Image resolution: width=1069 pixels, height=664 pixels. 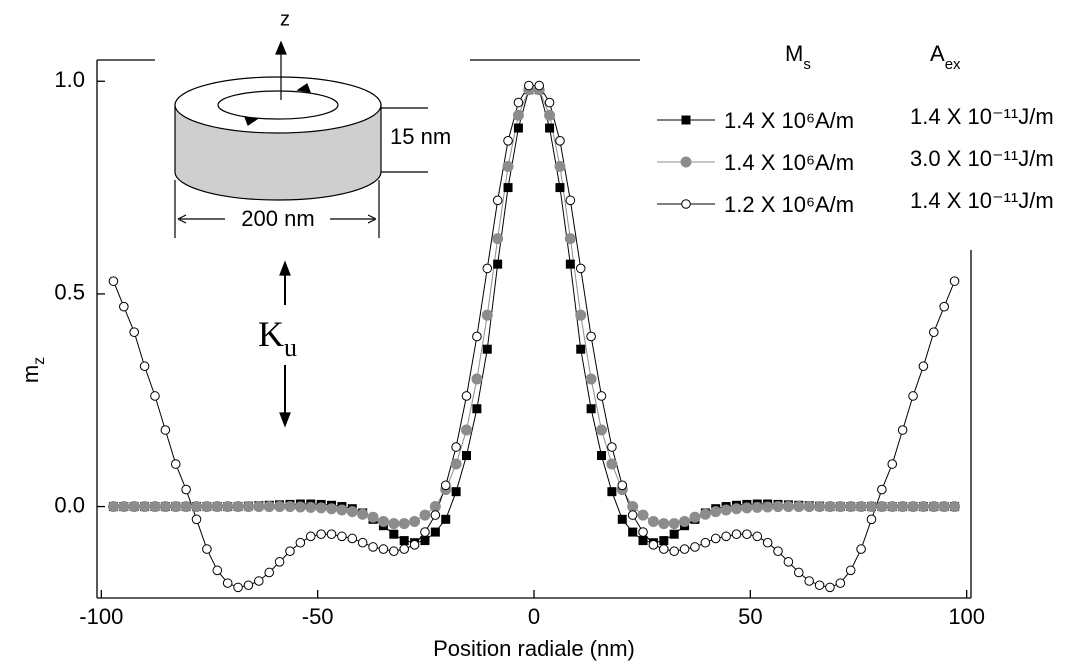 What do you see at coordinates (69, 79) in the screenshot?
I see `y-tick-label: 1.0` at bounding box center [69, 79].